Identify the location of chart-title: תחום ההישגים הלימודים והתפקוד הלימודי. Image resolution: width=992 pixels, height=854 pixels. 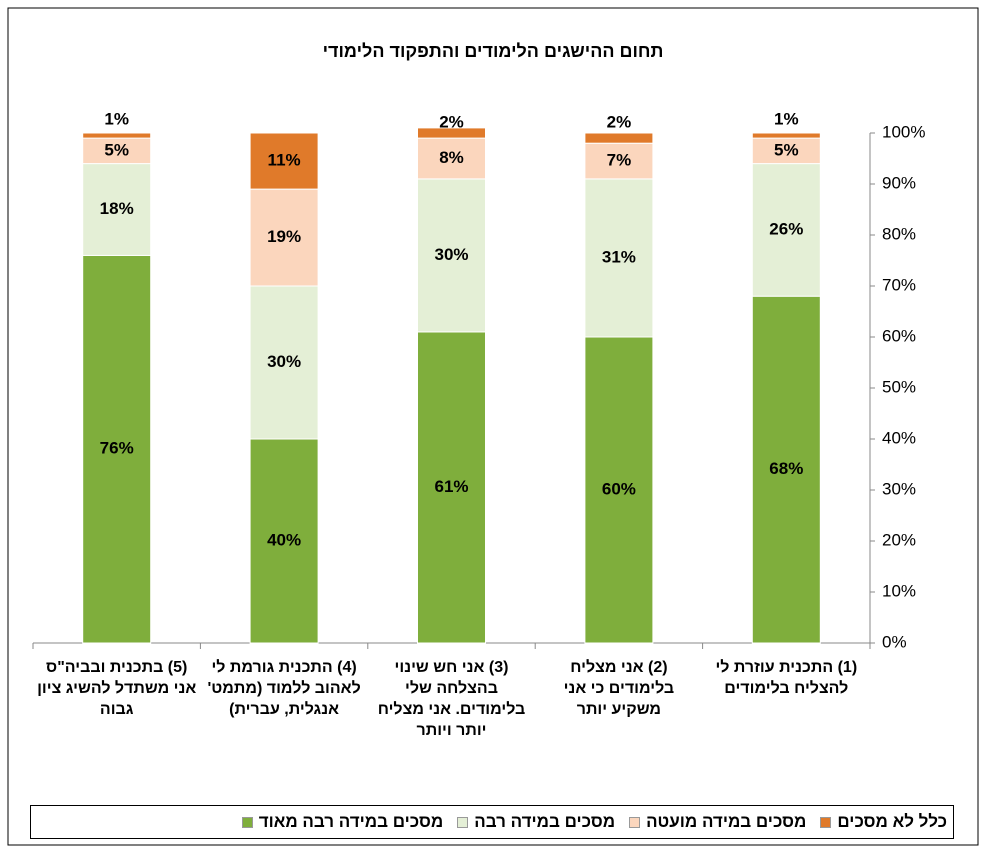
(493, 51).